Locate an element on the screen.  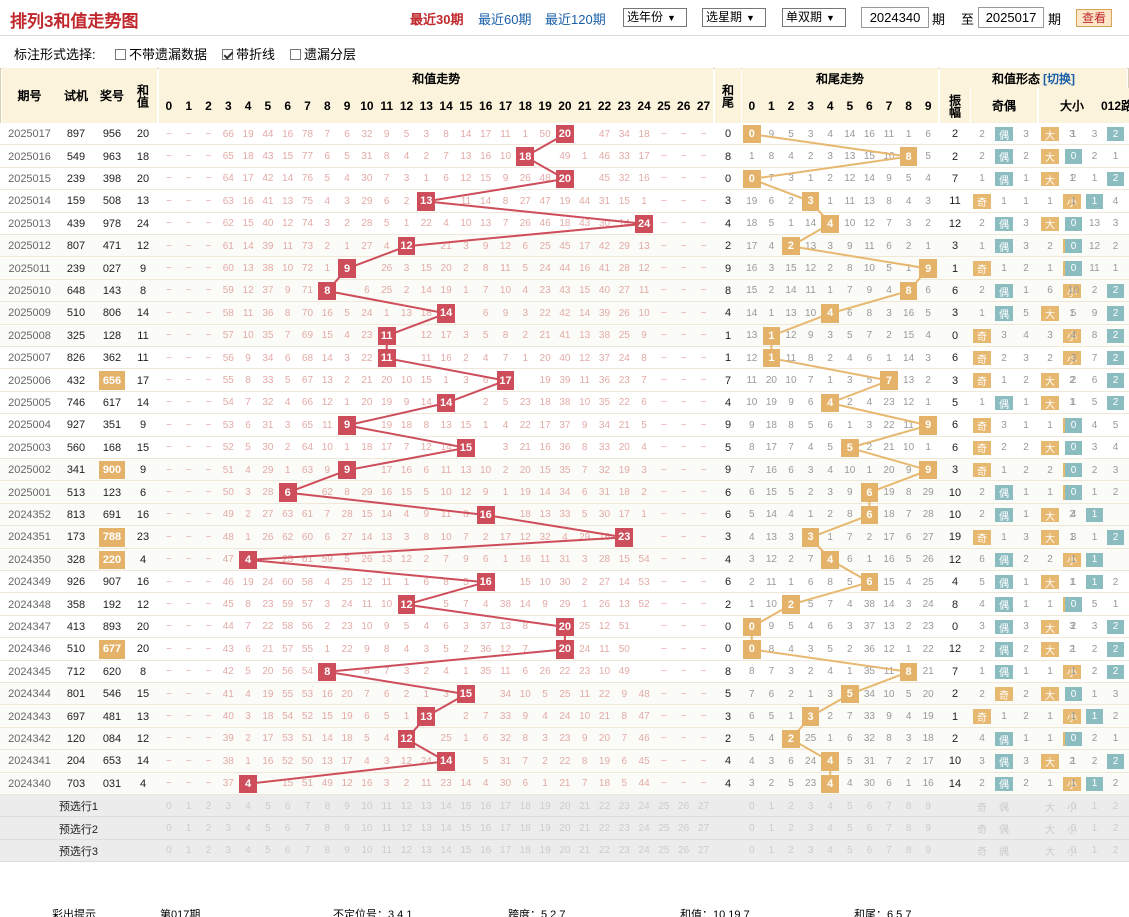
option-polyline: 带折线 is located at coordinates (248, 53).